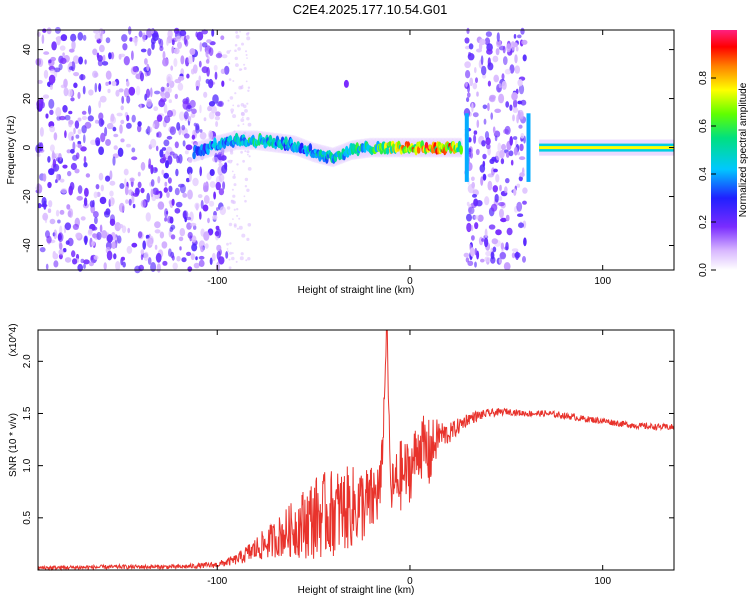 The height and width of the screenshot is (600, 750). What do you see at coordinates (410, 581) in the screenshot?
I see `x-tick-label: 0` at bounding box center [410, 581].